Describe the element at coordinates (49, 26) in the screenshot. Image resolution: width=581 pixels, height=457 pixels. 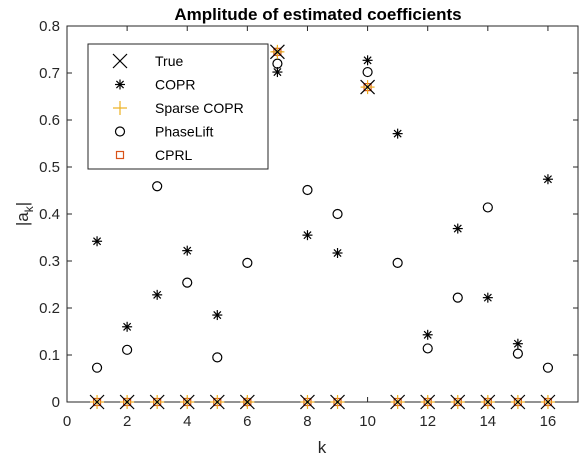
I see `y-tick-label: 0.8` at that location.